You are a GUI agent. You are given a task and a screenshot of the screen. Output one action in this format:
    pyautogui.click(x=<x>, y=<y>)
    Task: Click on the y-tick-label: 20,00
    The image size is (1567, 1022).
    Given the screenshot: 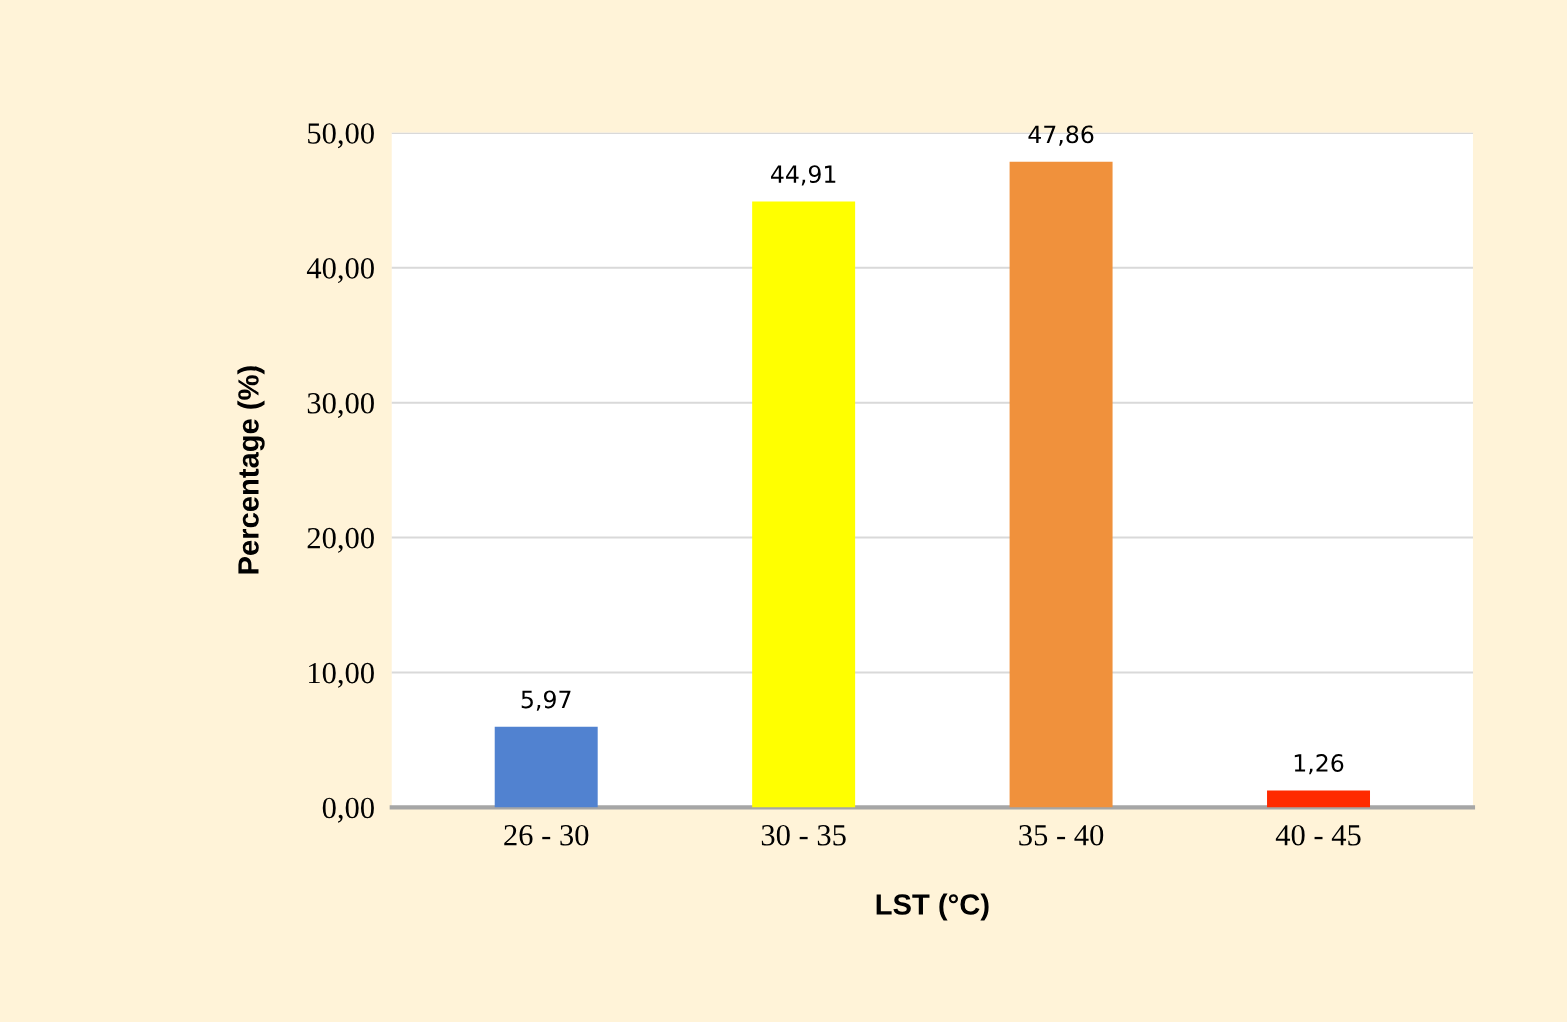 What is the action you would take?
    pyautogui.click(x=340, y=540)
    